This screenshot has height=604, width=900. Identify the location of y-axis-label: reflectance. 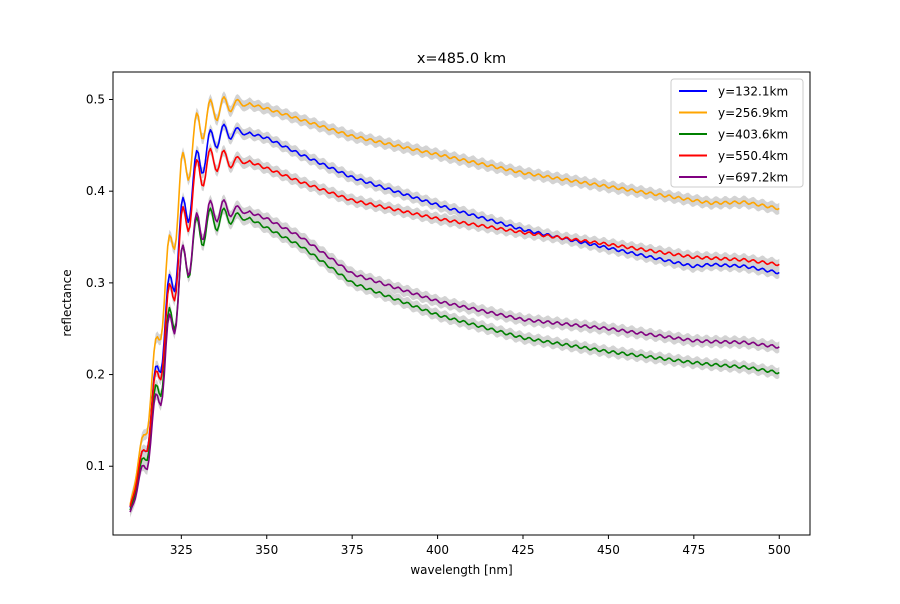
(67, 302).